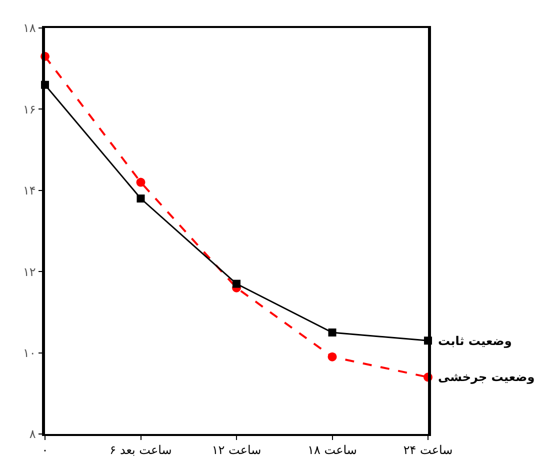 The height and width of the screenshot is (472, 543). I want to click on x-tick-label: ۱۸ ساعت, so click(332, 450).